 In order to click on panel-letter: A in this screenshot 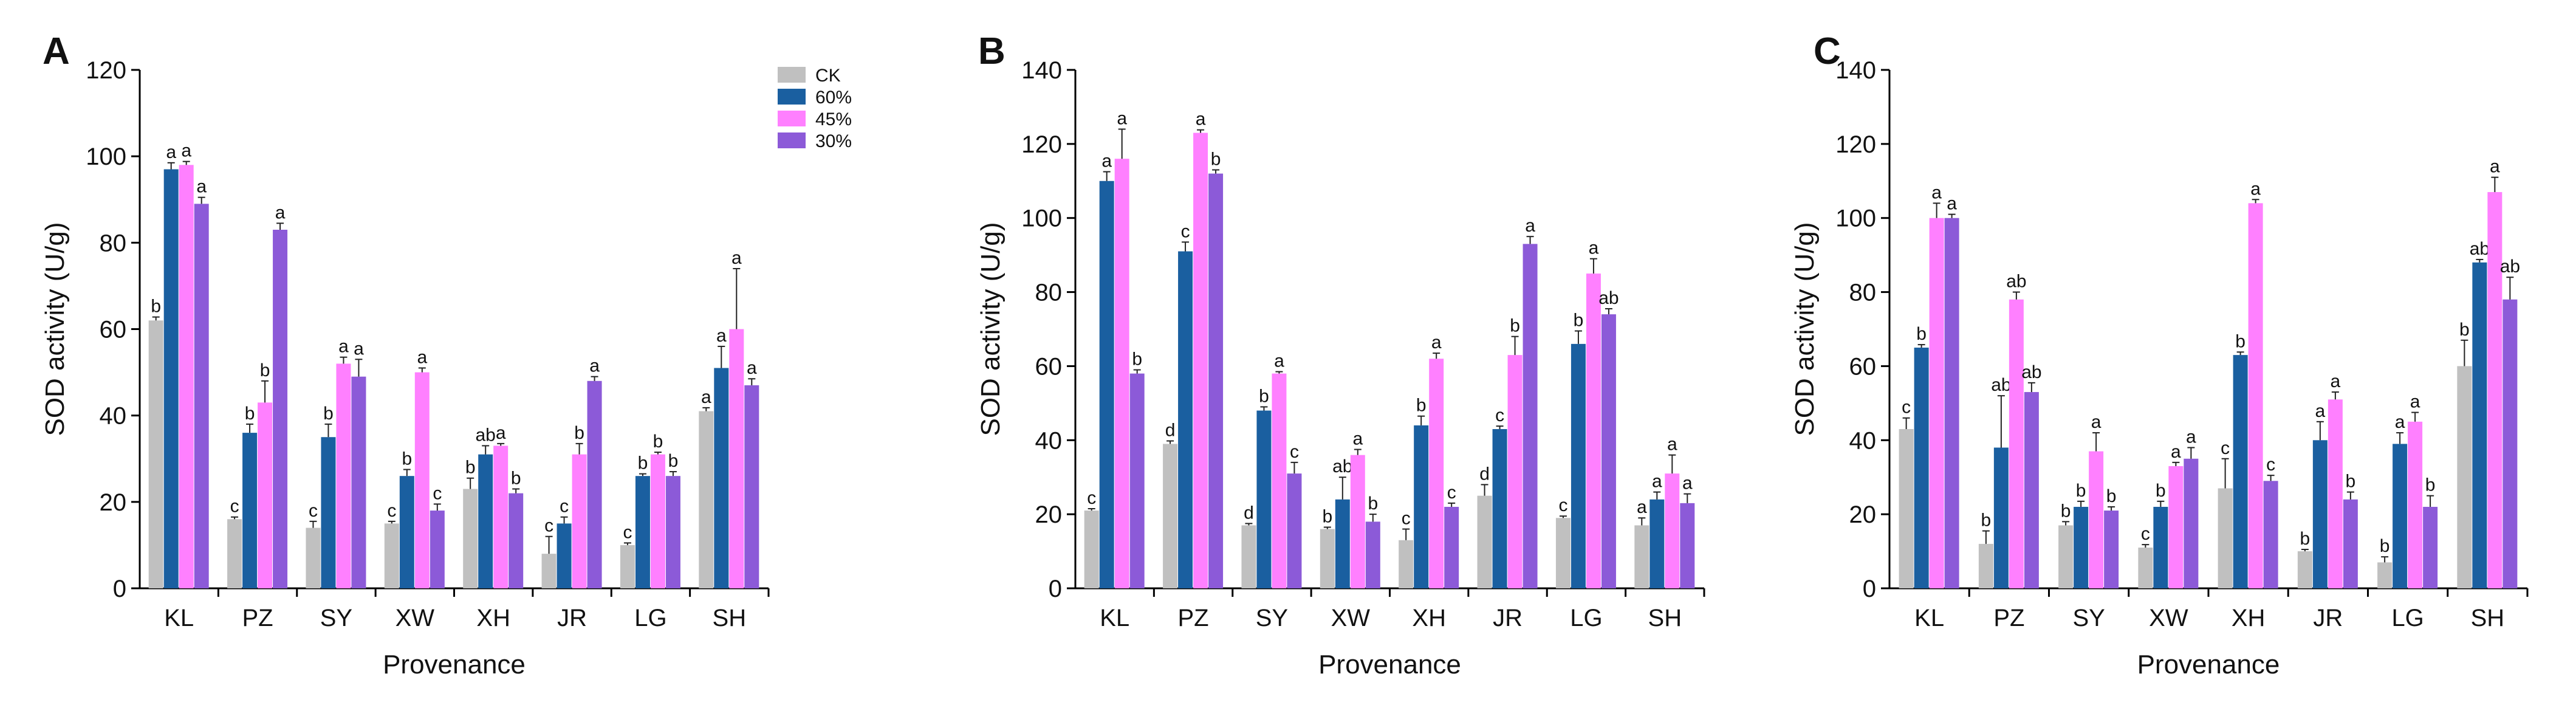, I will do `click(56, 51)`.